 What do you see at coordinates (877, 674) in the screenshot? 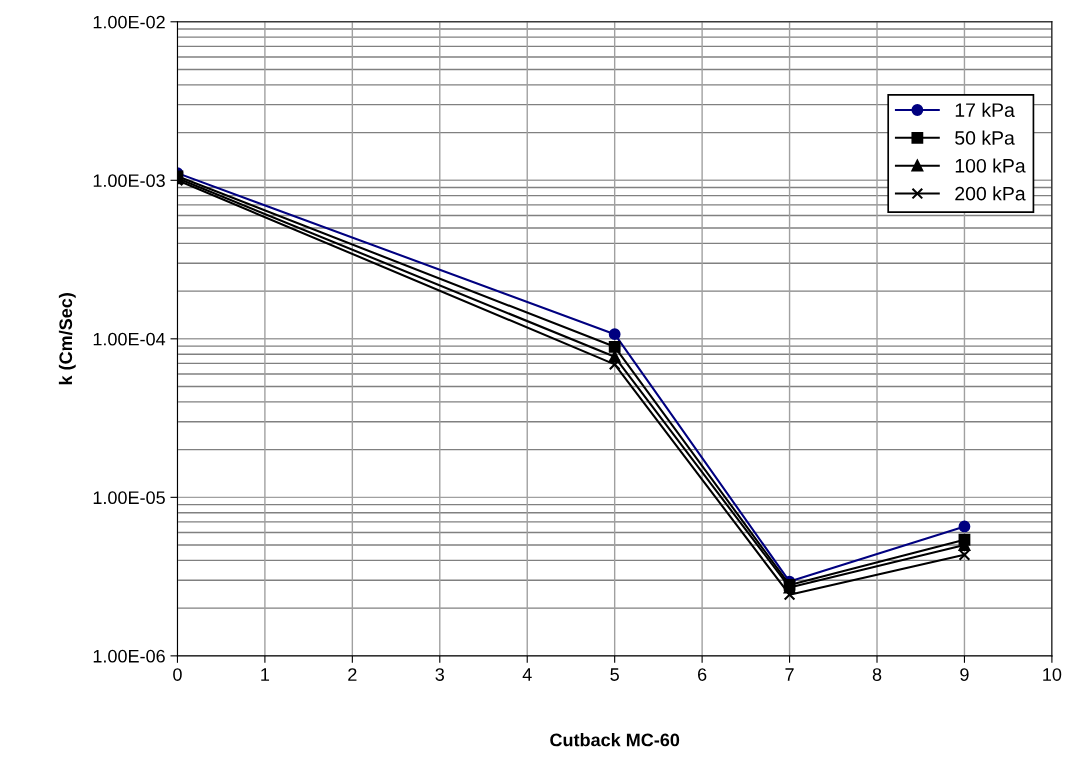
I see `x-tick-label: 8` at bounding box center [877, 674].